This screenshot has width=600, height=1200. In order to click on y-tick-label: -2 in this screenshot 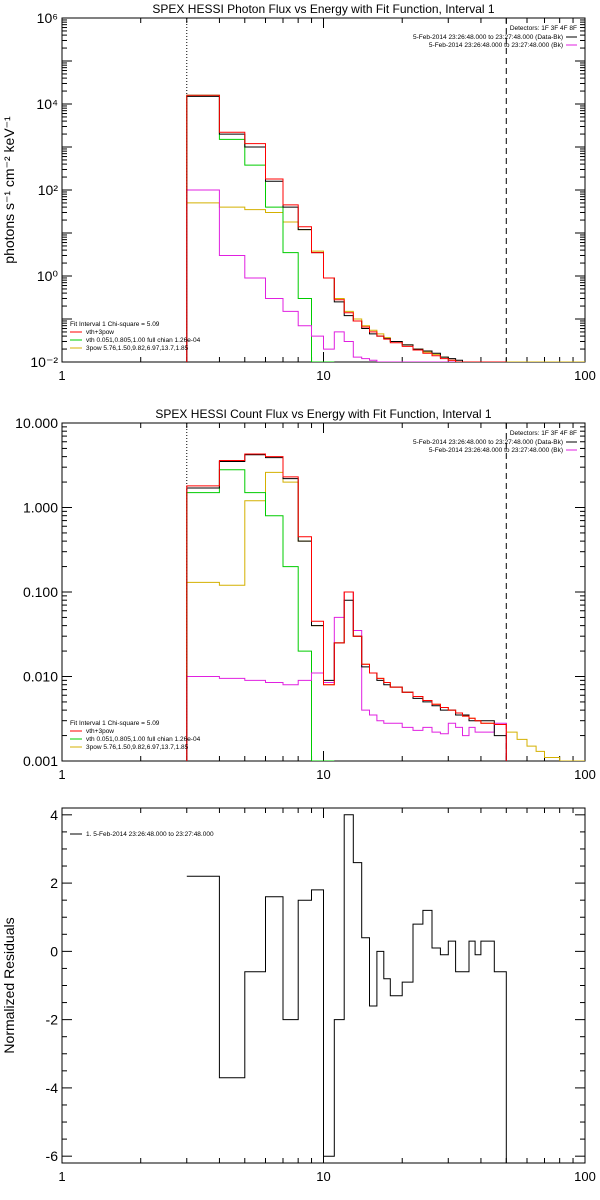, I will do `click(52, 1020)`.